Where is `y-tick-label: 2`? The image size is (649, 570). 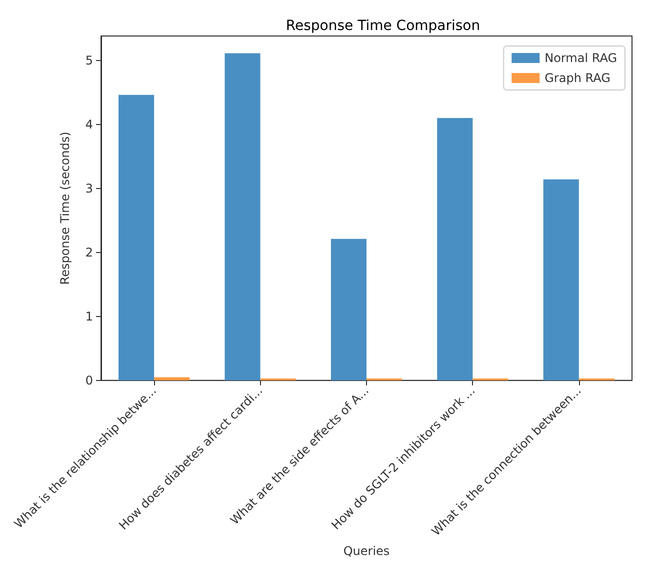 y-tick-label: 2 is located at coordinates (89, 252).